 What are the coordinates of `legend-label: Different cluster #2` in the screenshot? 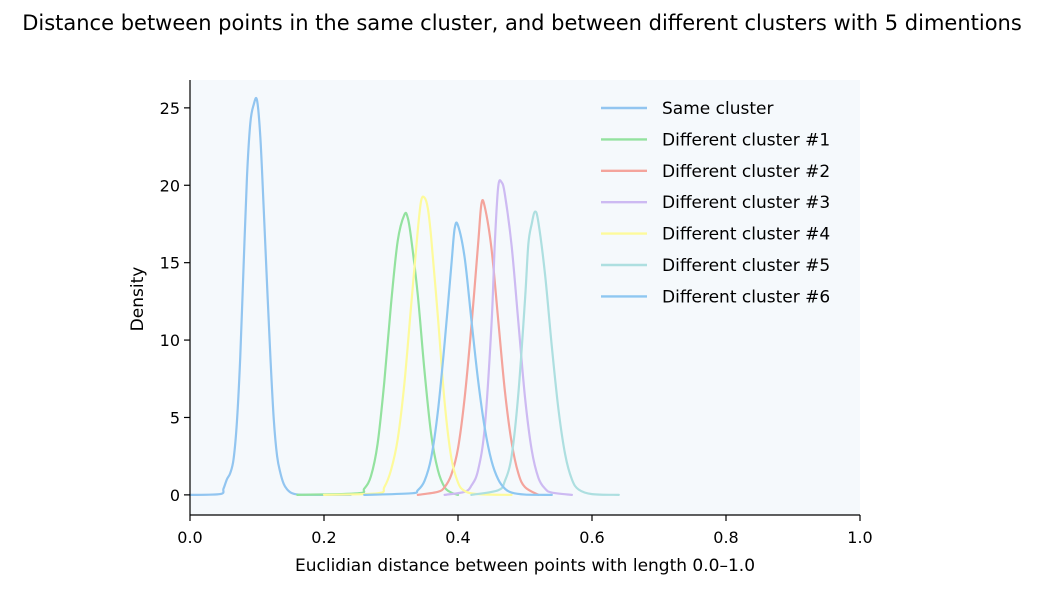 It's located at (746, 172).